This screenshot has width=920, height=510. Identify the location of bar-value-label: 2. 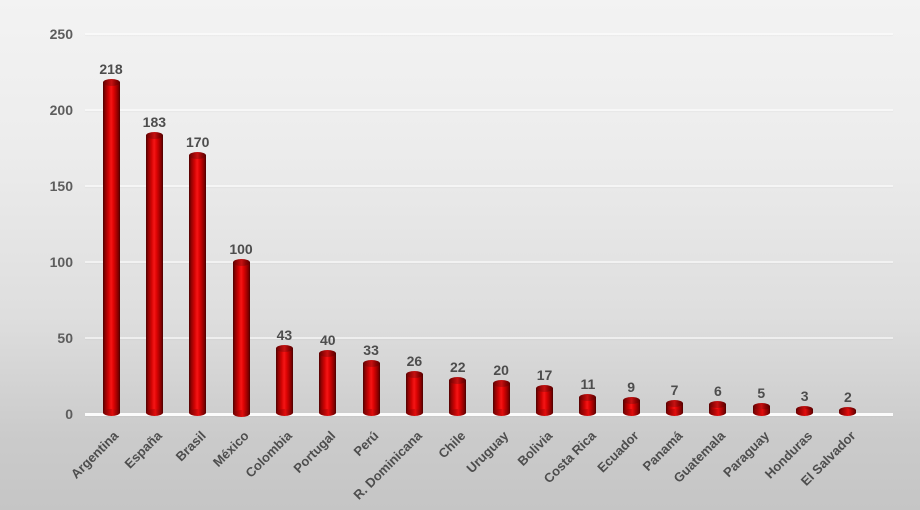
(848, 397).